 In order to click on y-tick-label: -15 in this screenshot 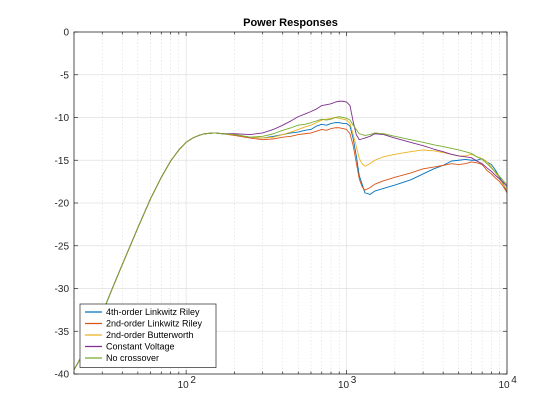, I will do `click(62, 161)`.